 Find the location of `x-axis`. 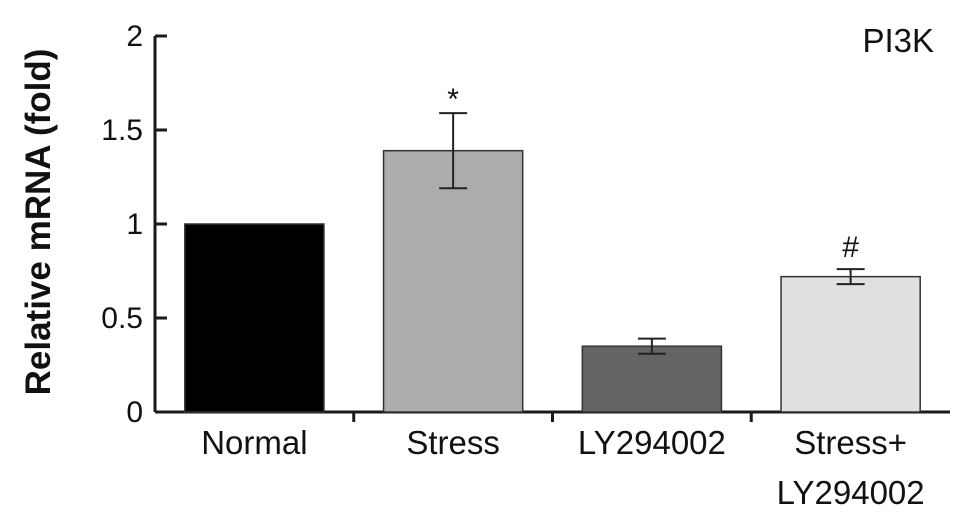

x-axis is located at coordinates (552, 416).